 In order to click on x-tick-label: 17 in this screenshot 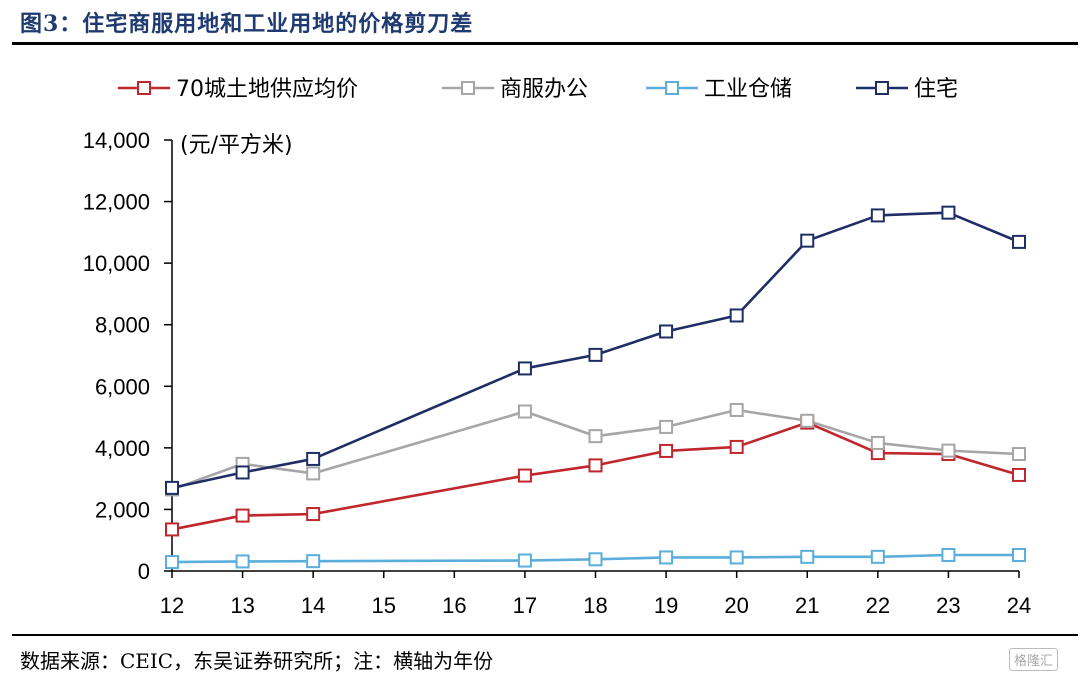, I will do `click(525, 605)`.